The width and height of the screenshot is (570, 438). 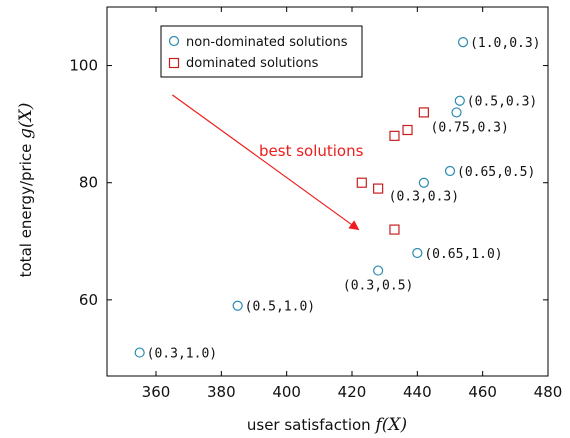 I want to click on x-tick-label: 480, so click(x=548, y=392).